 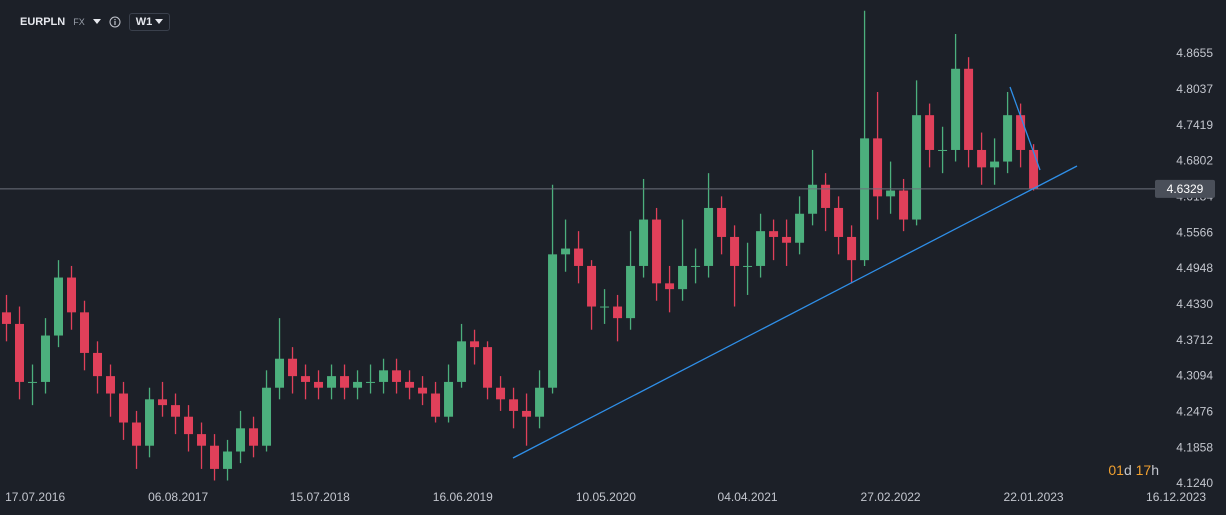 What do you see at coordinates (1194, 268) in the screenshot?
I see `y-tick-label: 4.4948` at bounding box center [1194, 268].